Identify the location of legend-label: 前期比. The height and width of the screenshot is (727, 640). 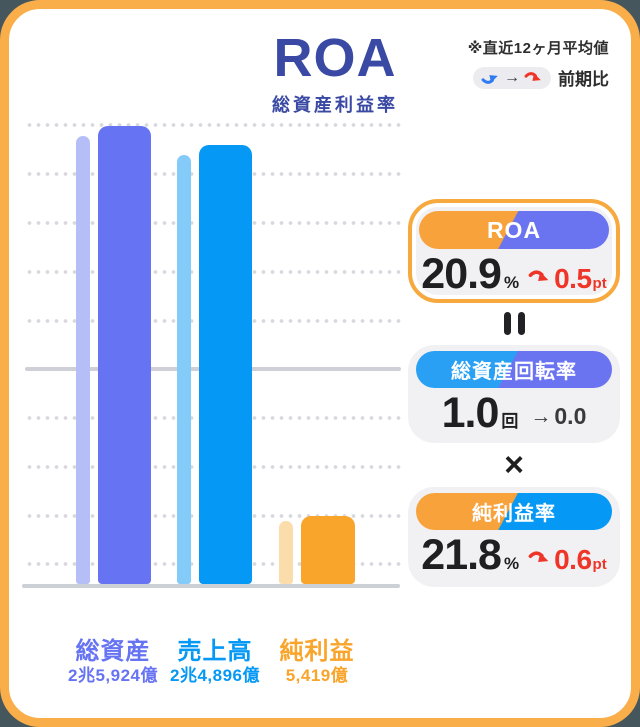
(583, 79).